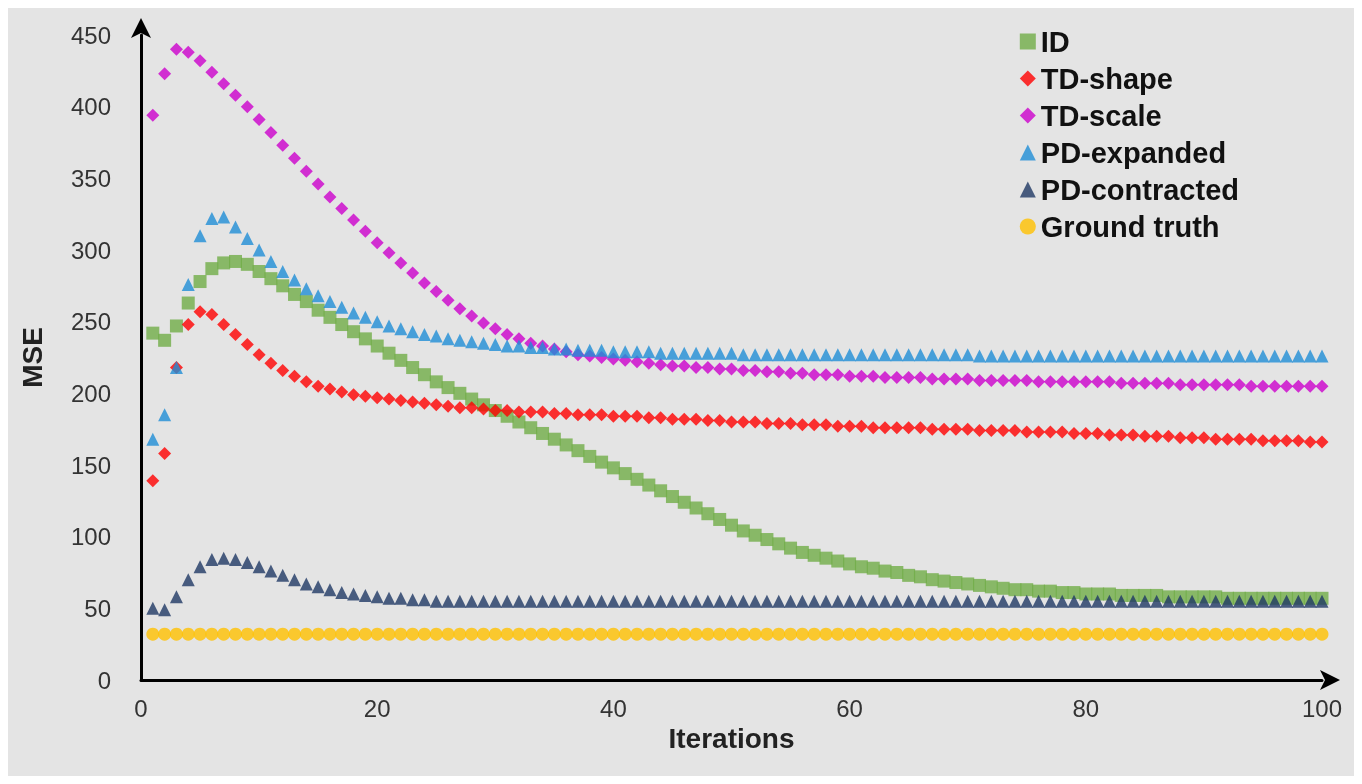  Describe the element at coordinates (90, 250) in the screenshot. I see `y-tick-label: 300` at that location.